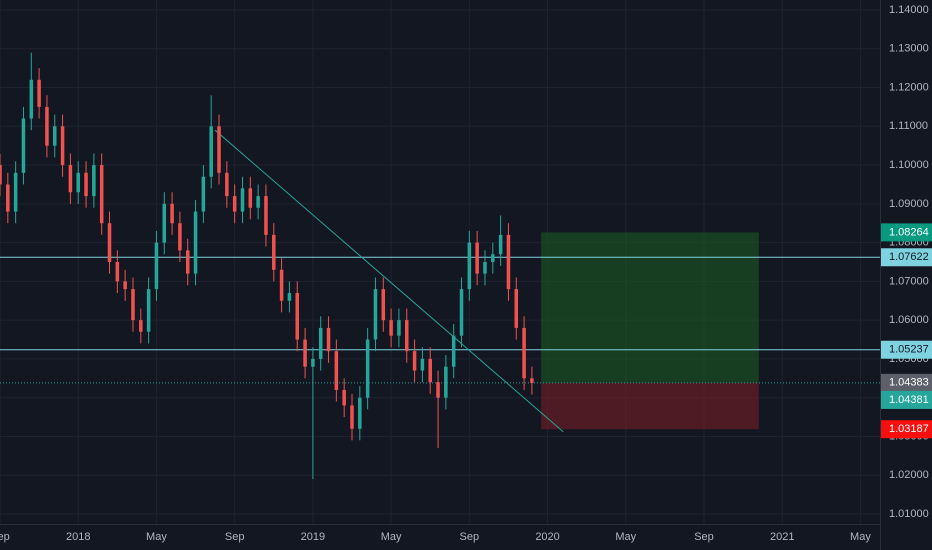  I want to click on target-badge, so click(906, 232).